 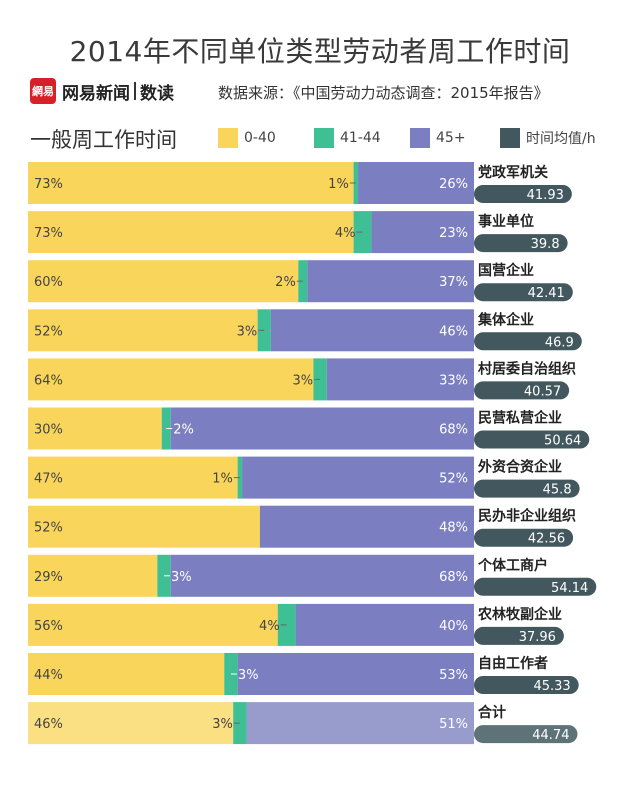 What do you see at coordinates (383, 93) in the screenshot?
I see `data-source: 数据来源：《中国劳动力动态调查：2015年报告》` at bounding box center [383, 93].